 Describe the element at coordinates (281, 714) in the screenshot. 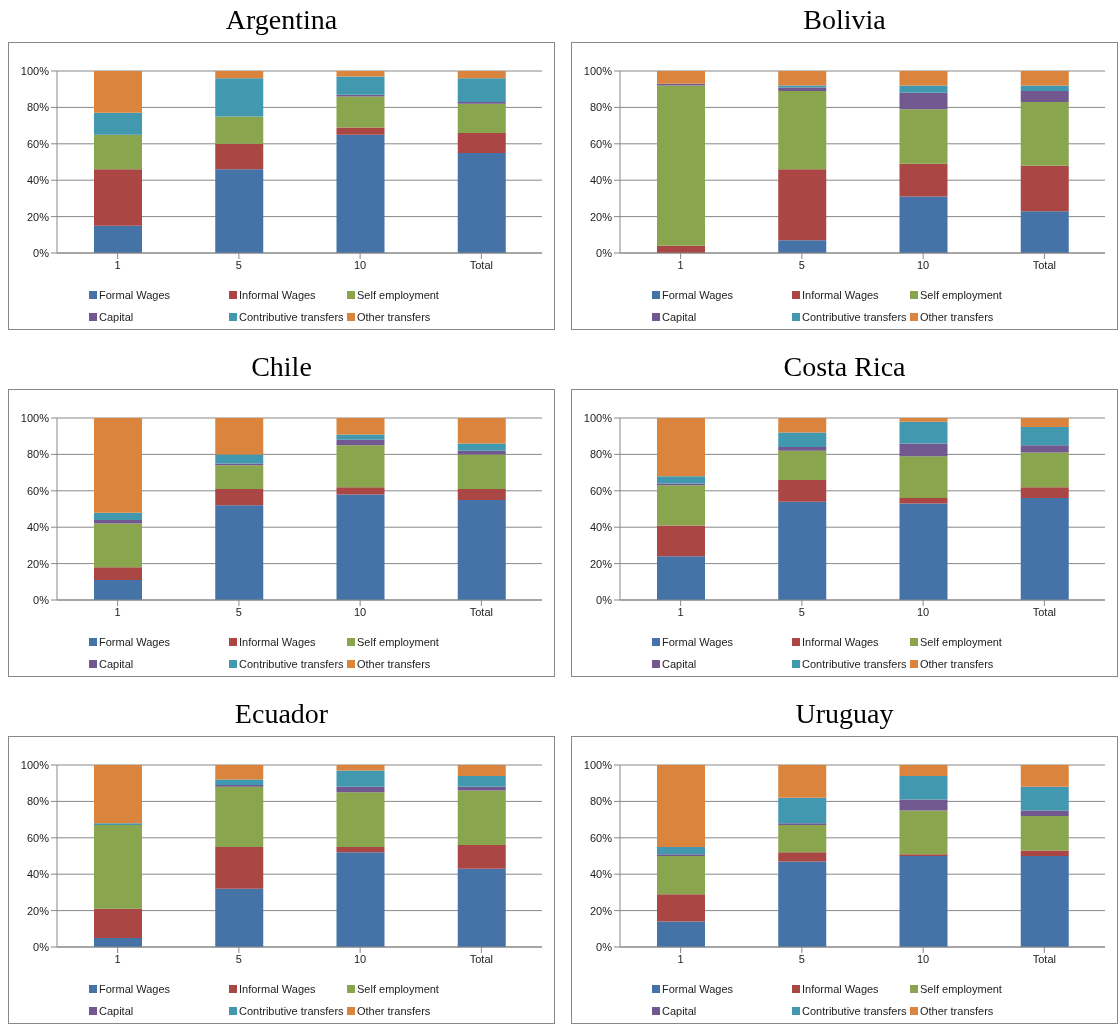

I see `chart-title: Ecuador` at that location.